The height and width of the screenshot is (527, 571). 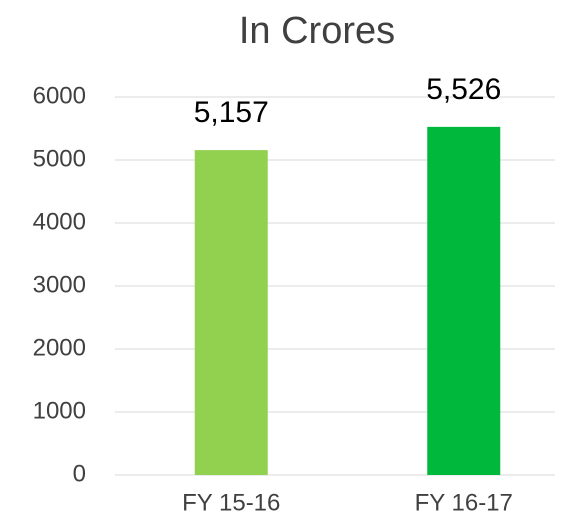 I want to click on data-label: 5,157, so click(x=231, y=112).